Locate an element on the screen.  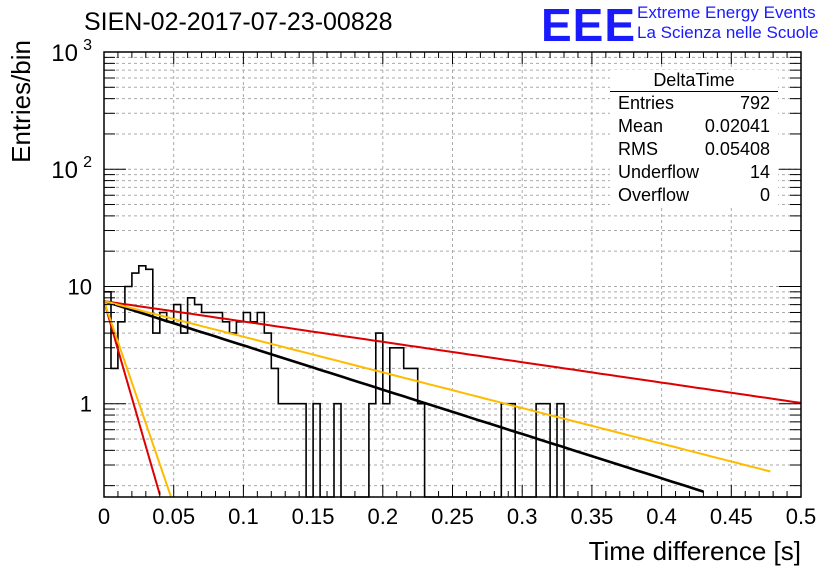
x-tick-label: 0.1 is located at coordinates (243, 516).